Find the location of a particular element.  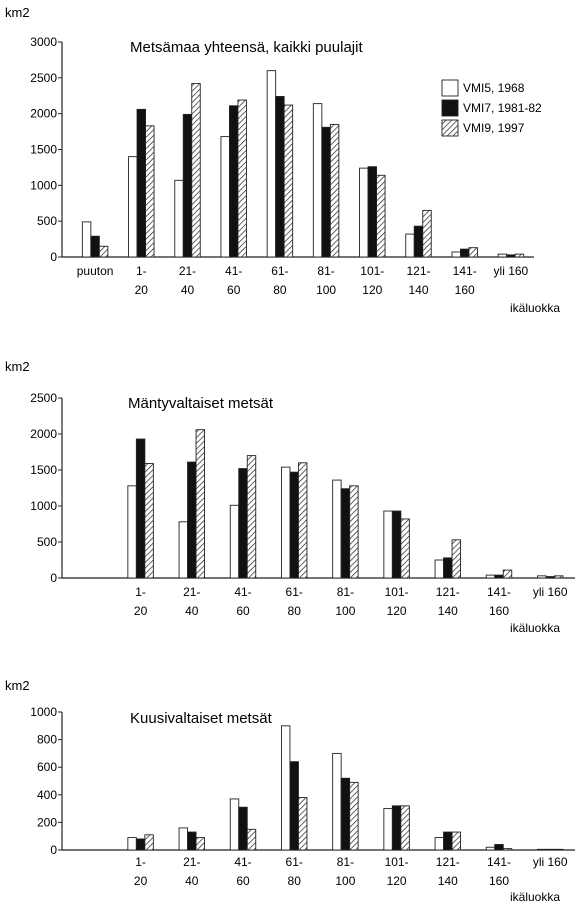

y-axis-unit-label: km2 is located at coordinates (17, 366).